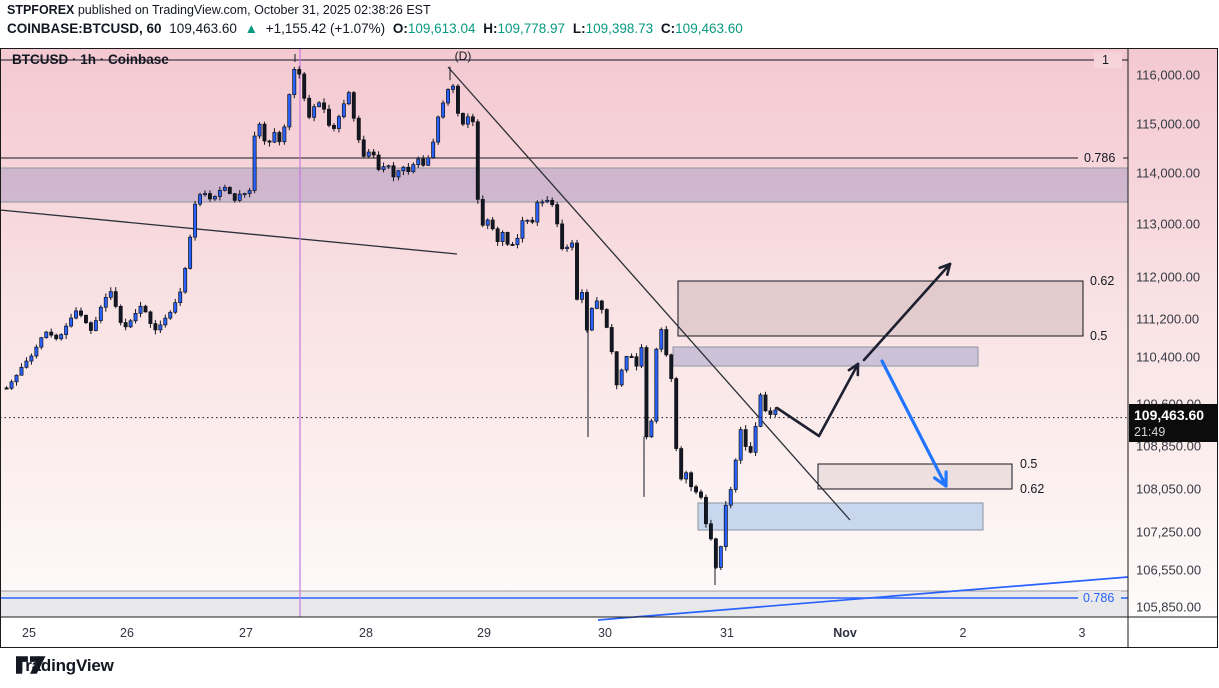 This screenshot has height=688, width=1219. What do you see at coordinates (1168, 357) in the screenshot?
I see `svg-text: 110,400.00` at bounding box center [1168, 357].